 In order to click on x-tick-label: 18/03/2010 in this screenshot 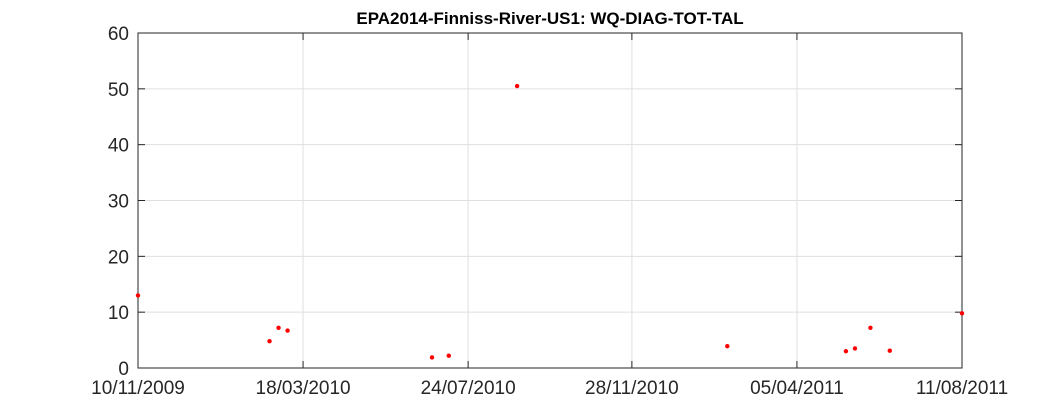, I will do `click(303, 388)`.